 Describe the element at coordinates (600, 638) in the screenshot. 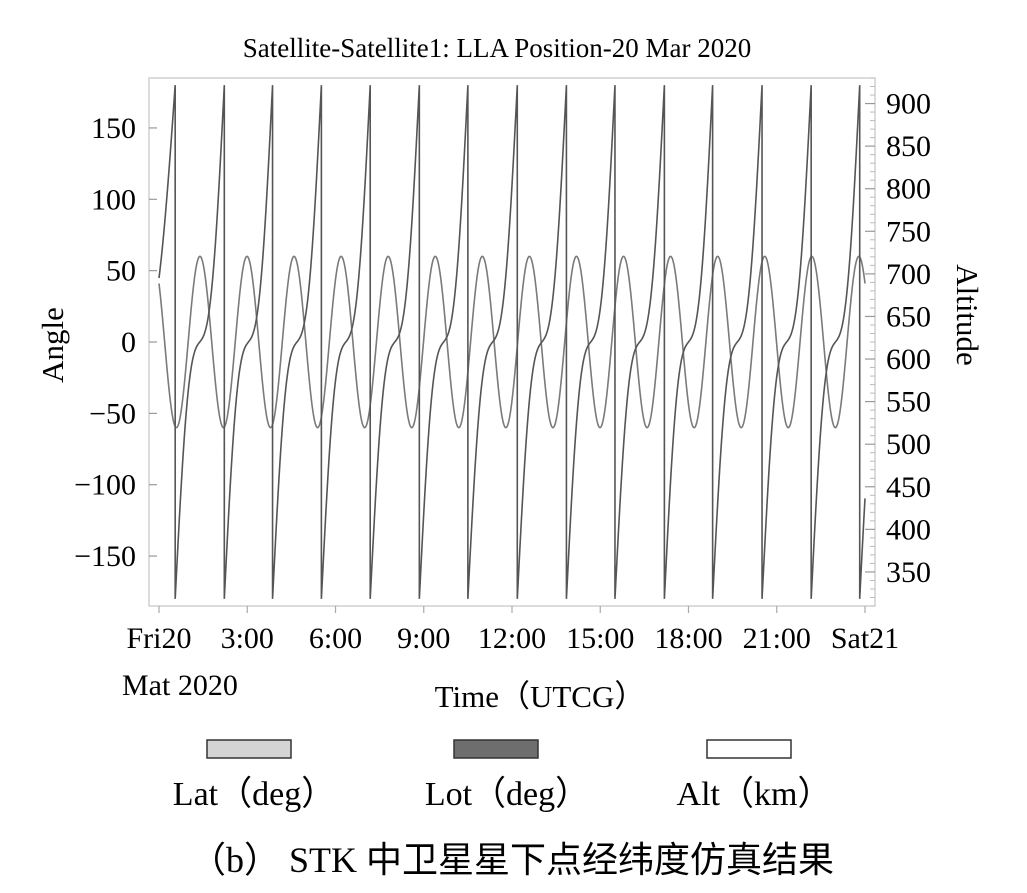

I see `x-tick-label: 15:00` at that location.